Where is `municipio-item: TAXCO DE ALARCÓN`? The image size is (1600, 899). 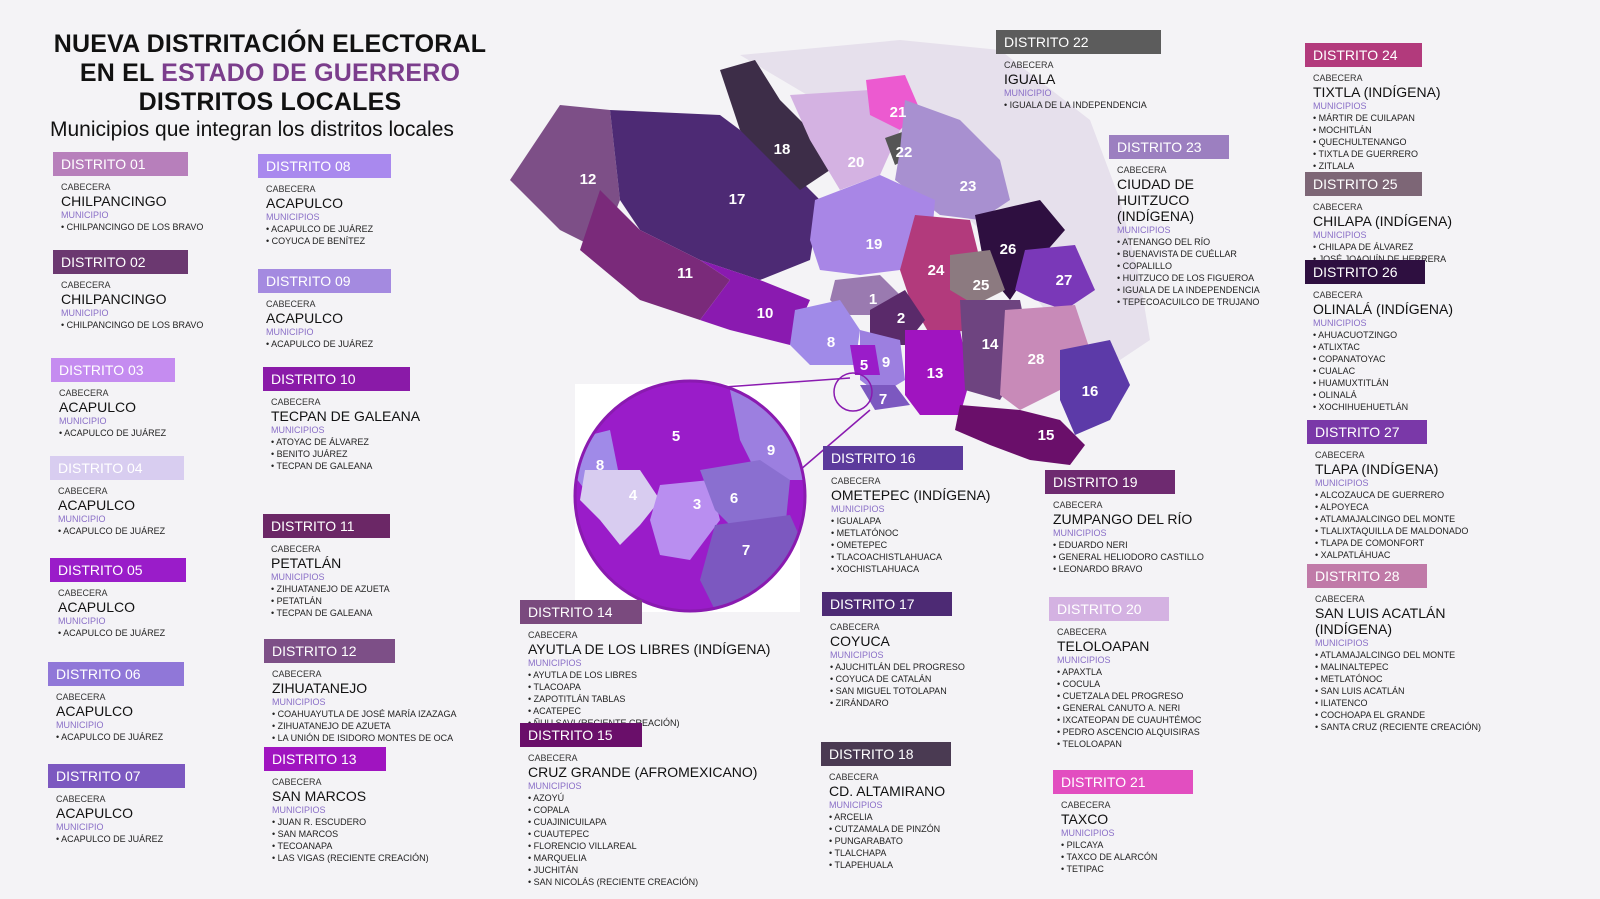 municipio-item: TAXCO DE ALARCÓN is located at coordinates (1127, 857).